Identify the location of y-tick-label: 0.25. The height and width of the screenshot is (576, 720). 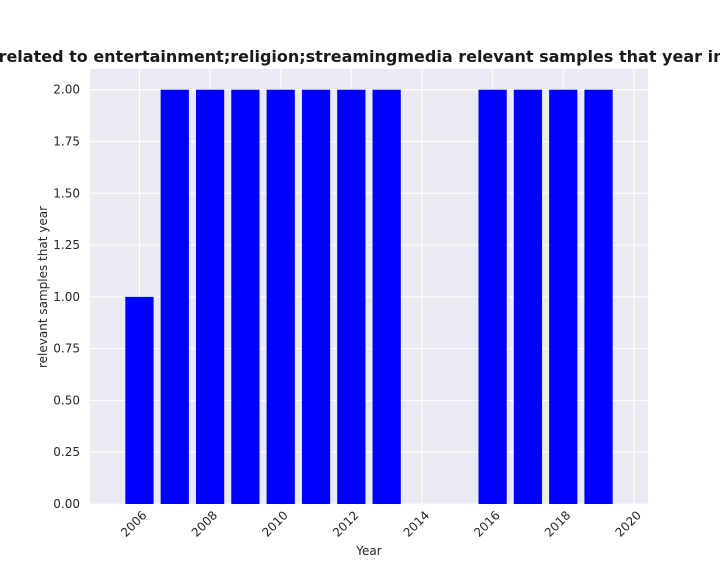
(66, 452).